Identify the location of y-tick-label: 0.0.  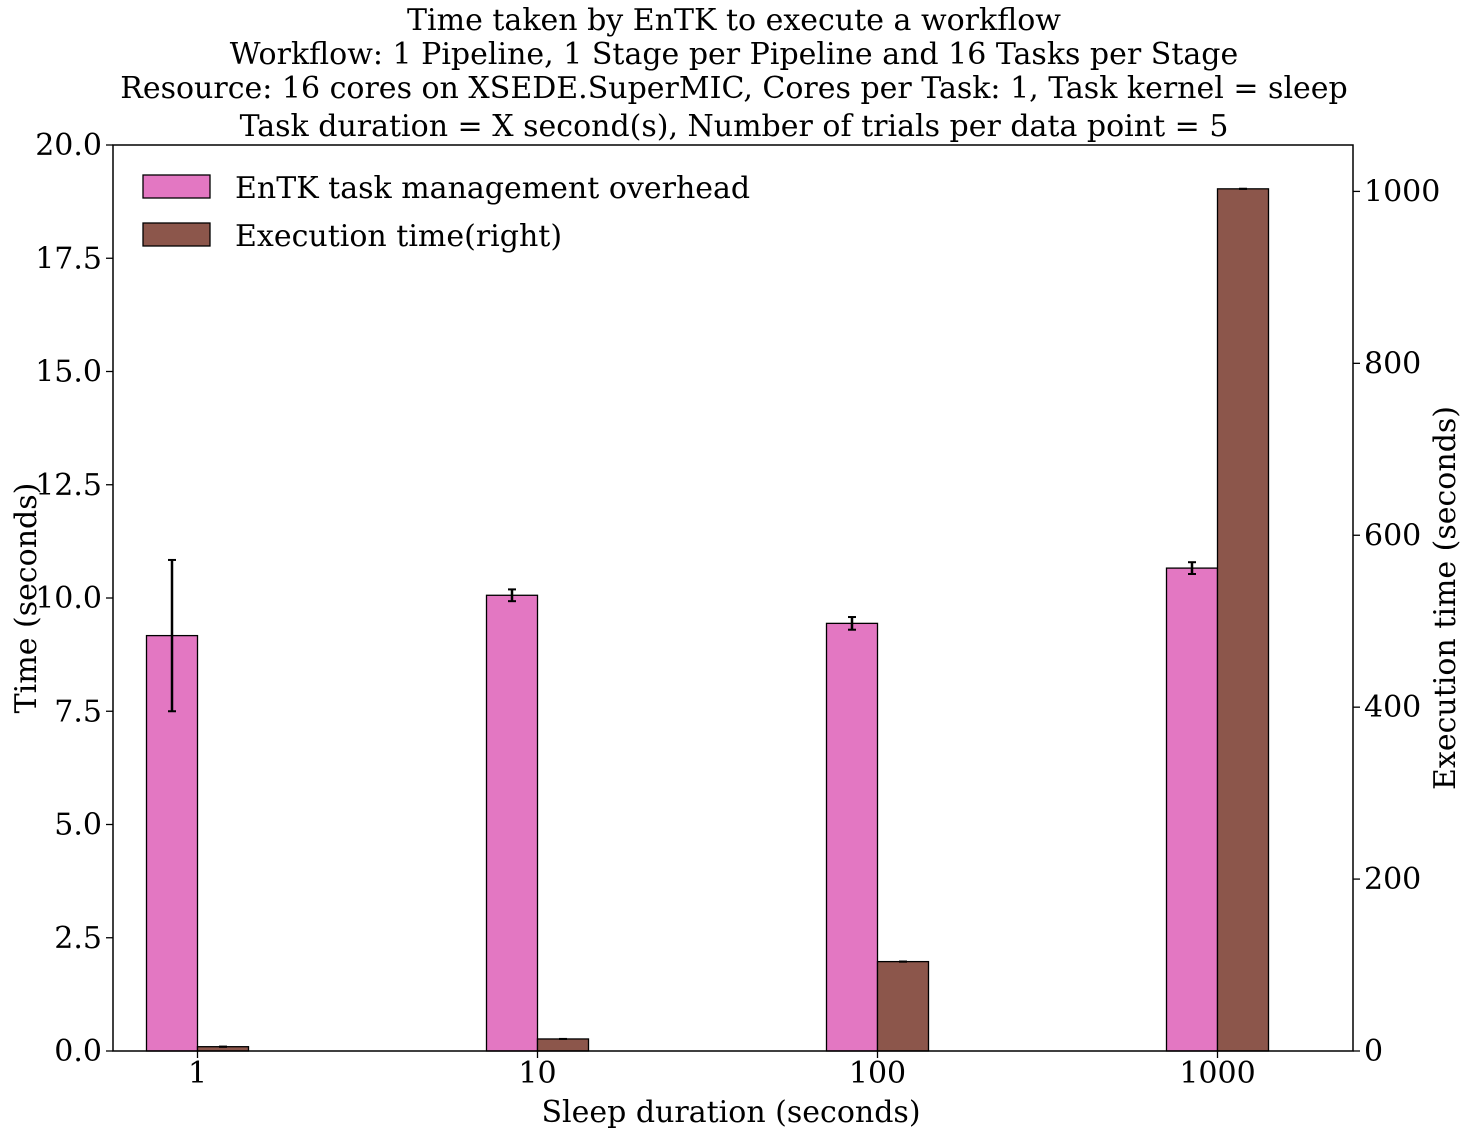
(78, 1051).